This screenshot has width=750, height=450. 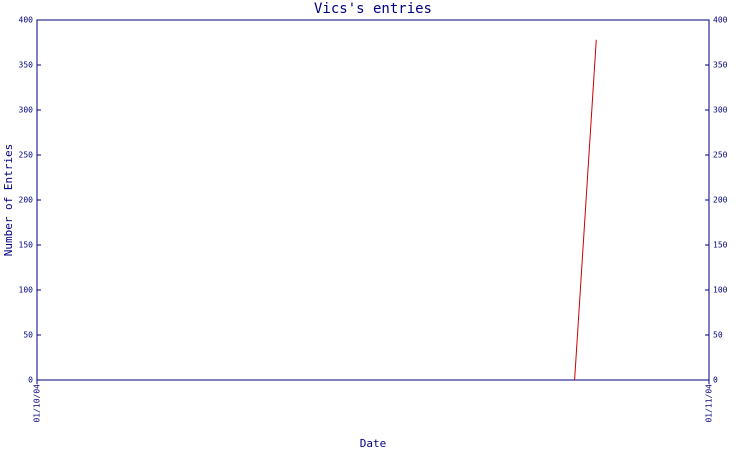 What do you see at coordinates (720, 200) in the screenshot?
I see `y2-tick-label: 200` at bounding box center [720, 200].